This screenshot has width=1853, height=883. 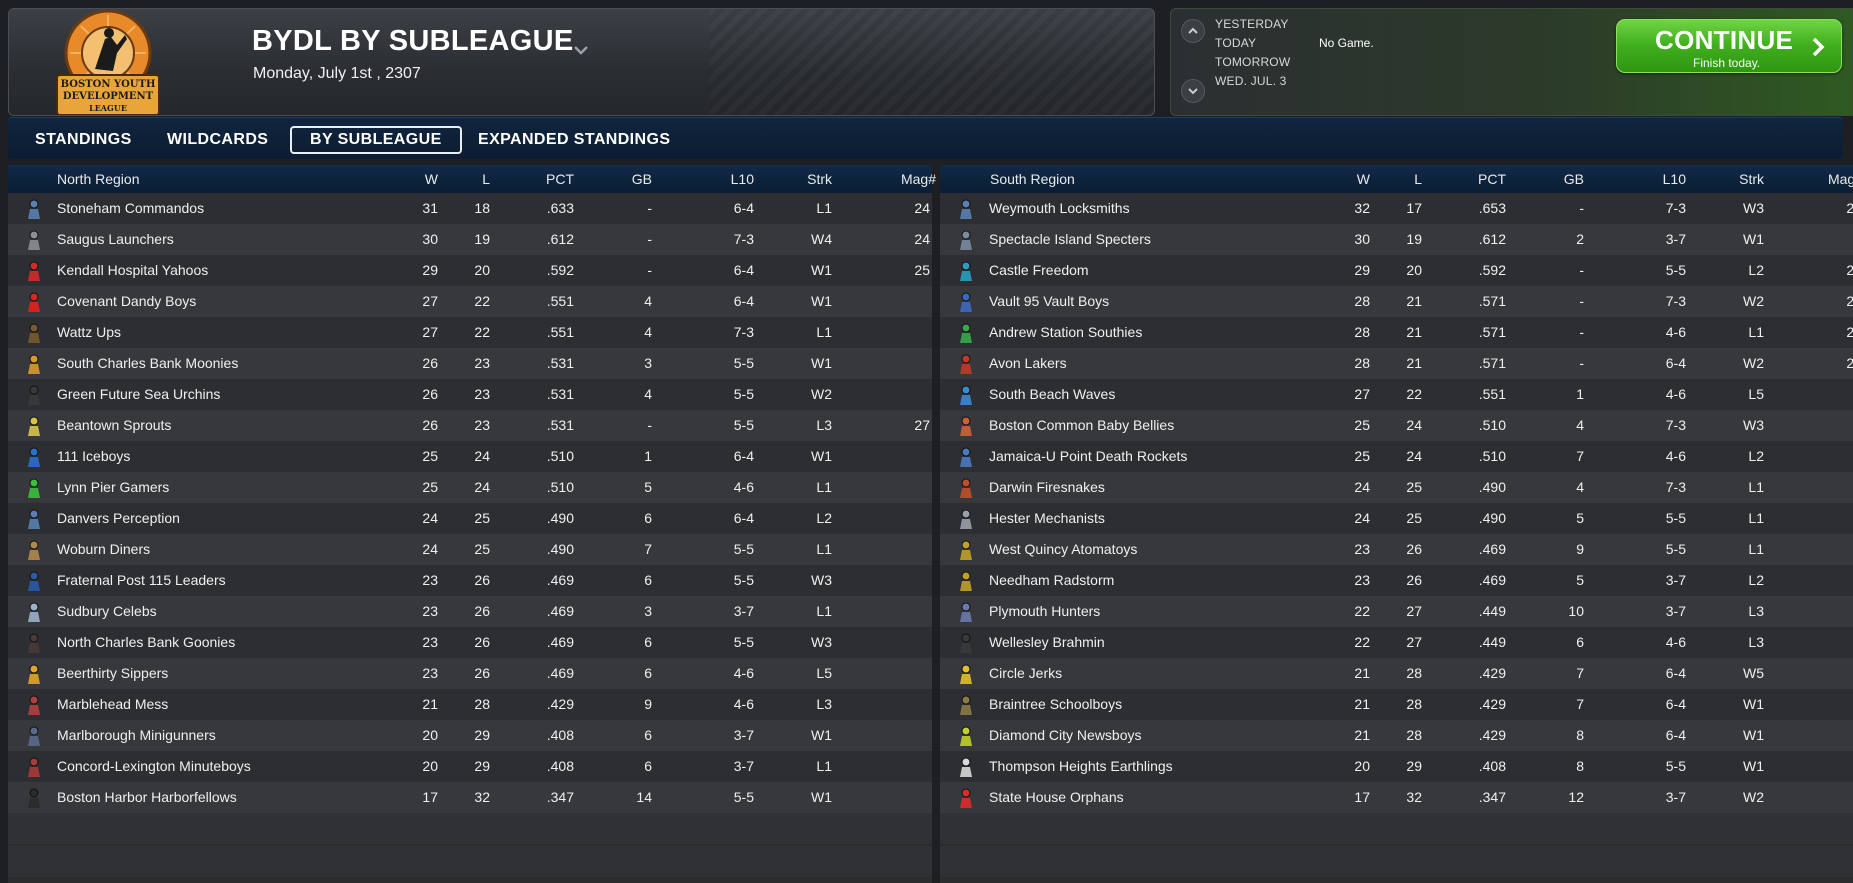 I want to click on team-name: Castle Freedom, so click(x=1039, y=270).